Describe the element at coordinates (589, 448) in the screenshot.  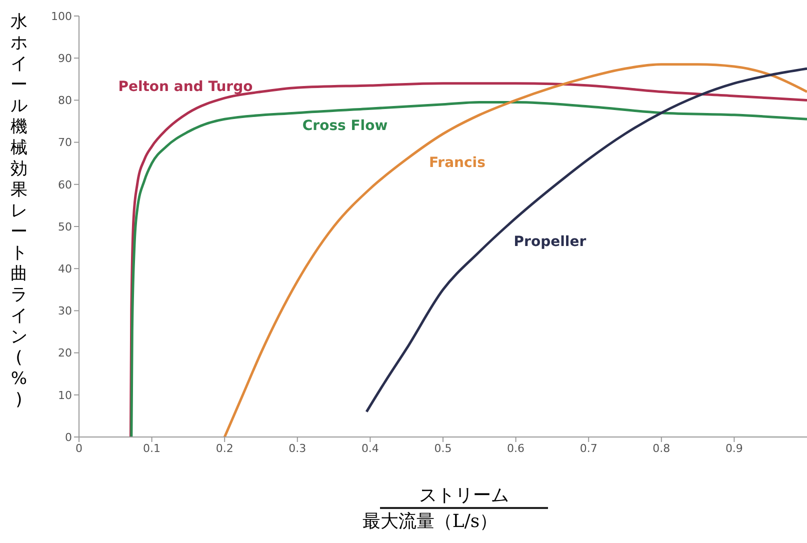
I see `x-tick-label: 0.7` at that location.